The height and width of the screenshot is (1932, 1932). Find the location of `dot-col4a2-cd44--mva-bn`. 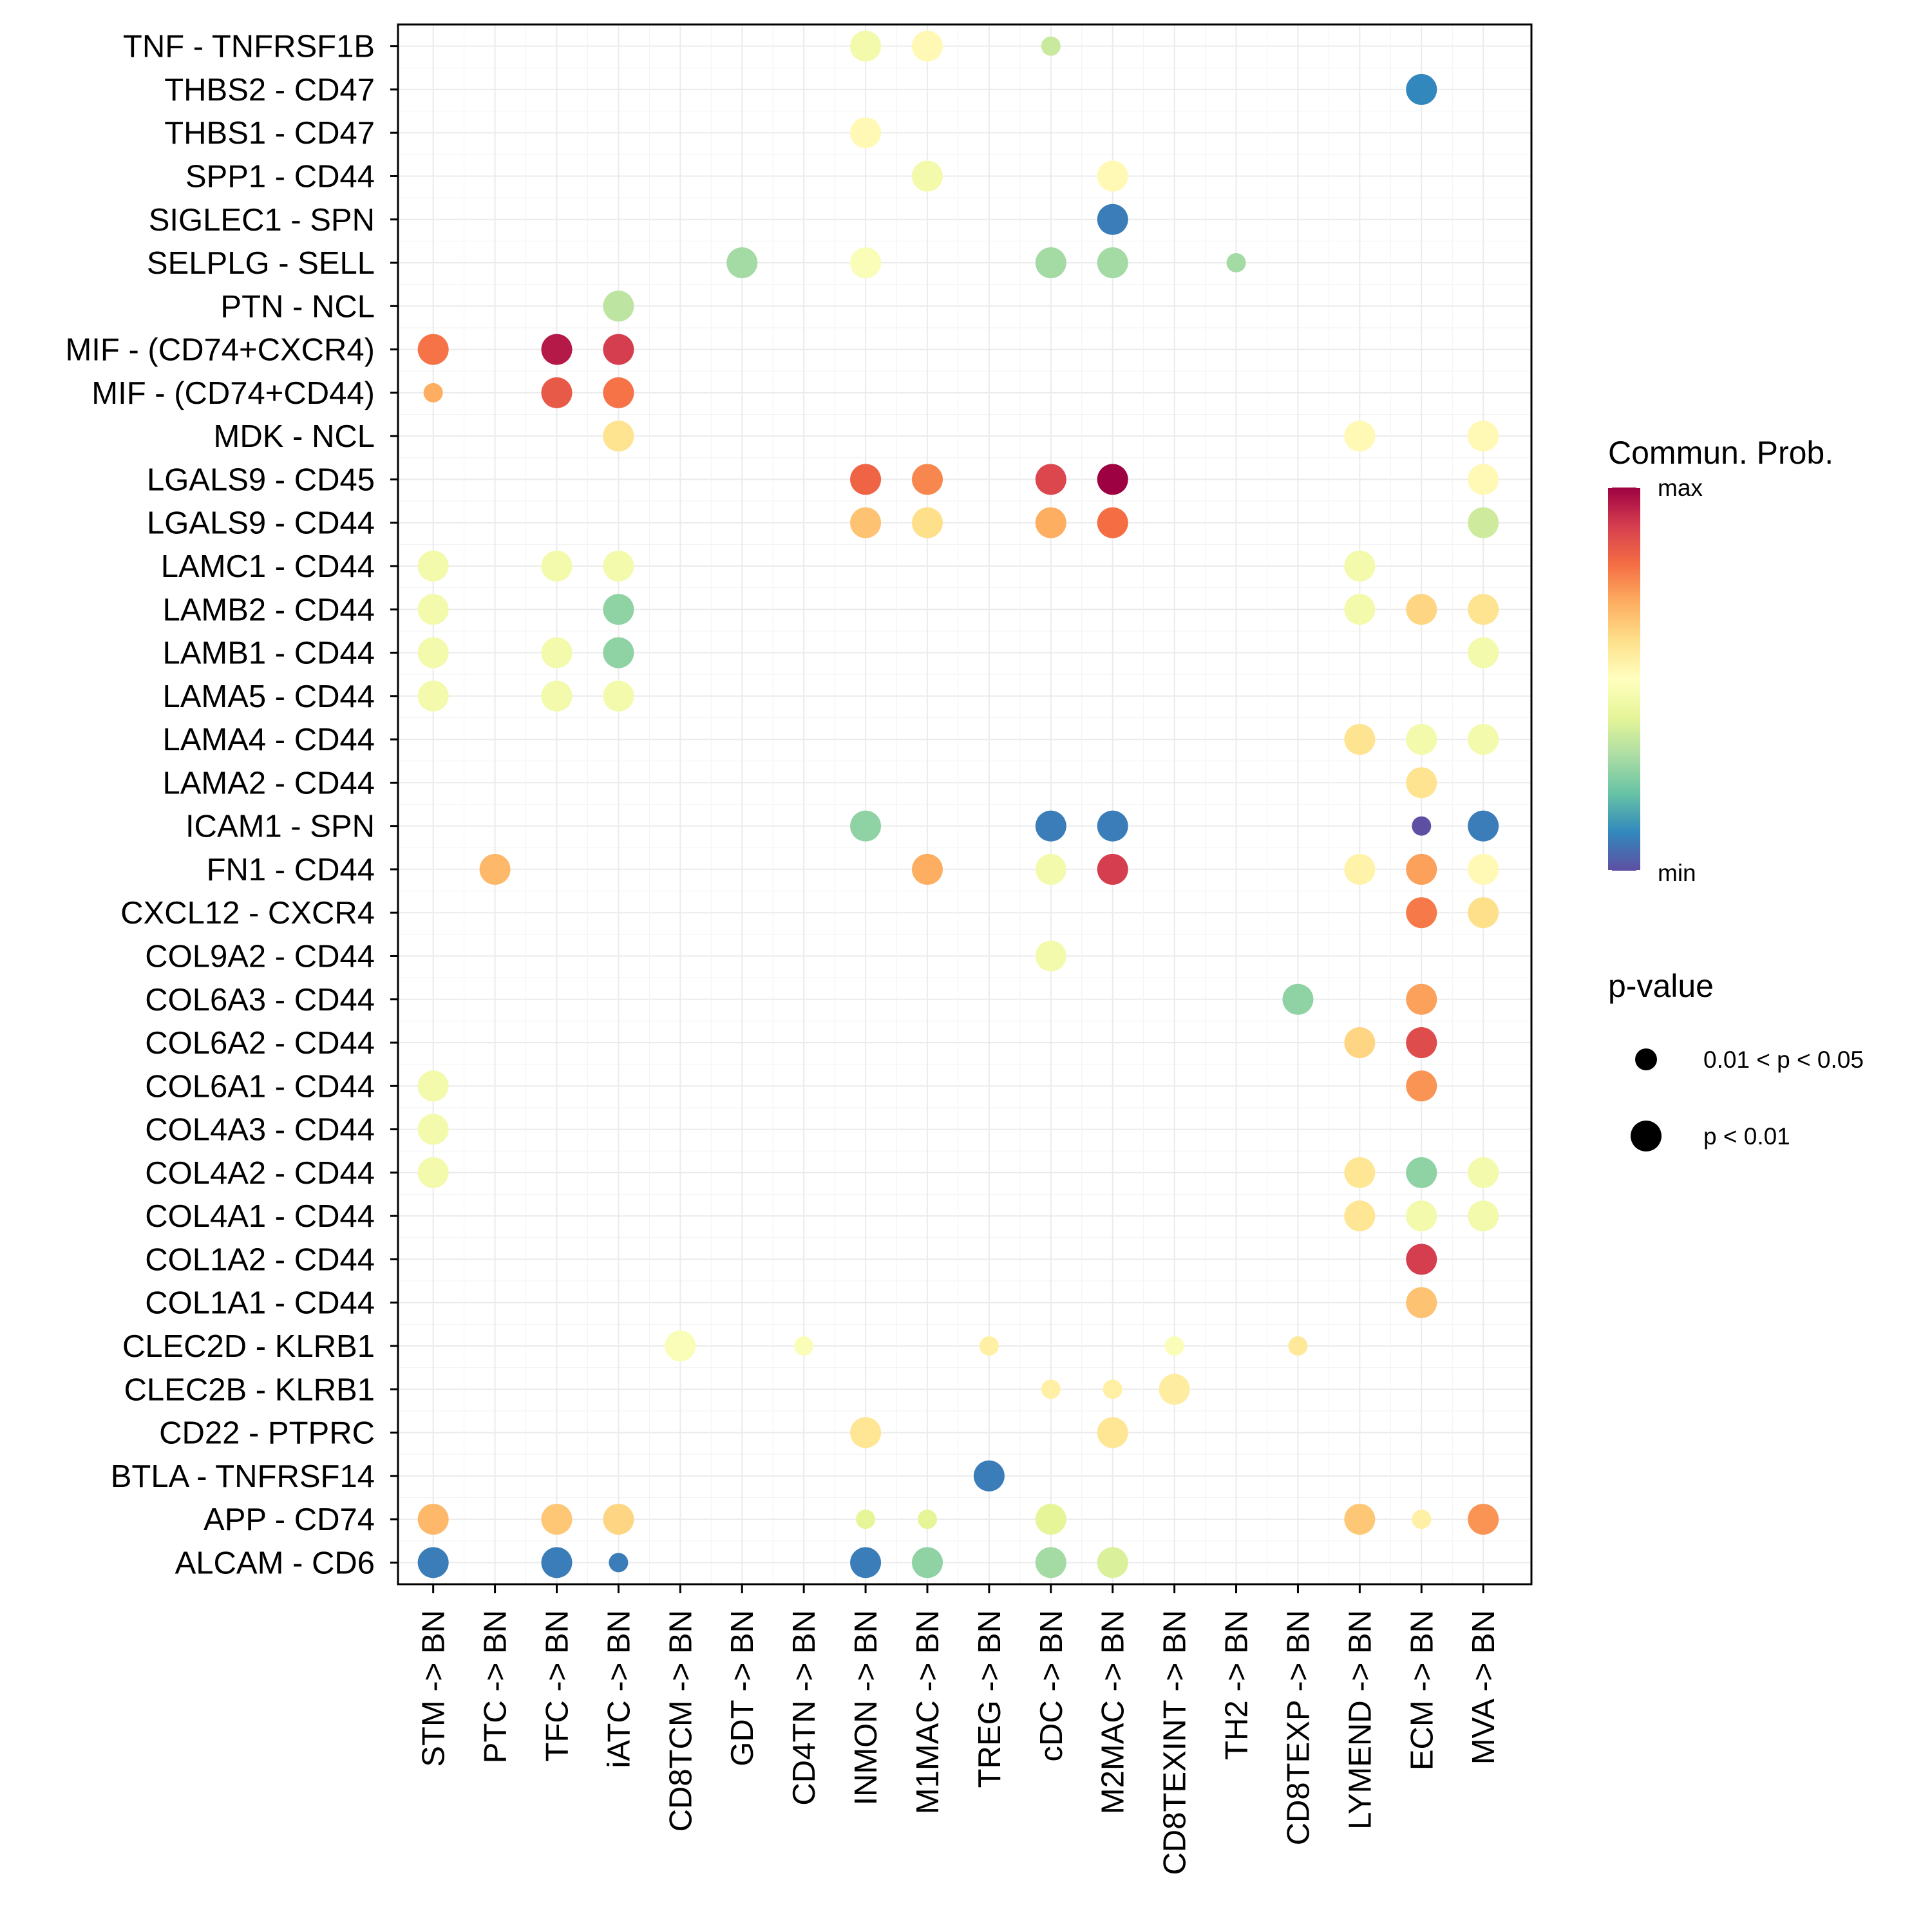

dot-col4a2-cd44--mva-bn is located at coordinates (1483, 1172).